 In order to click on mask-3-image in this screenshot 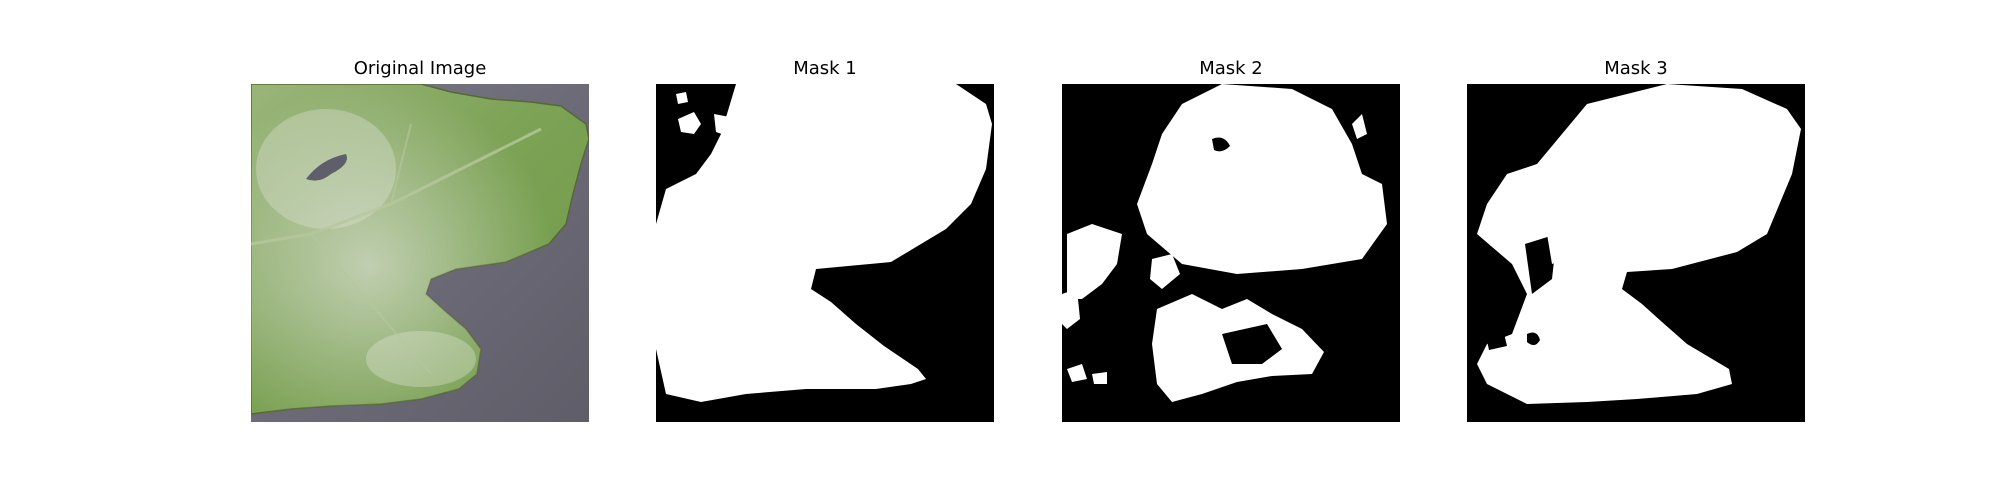, I will do `click(1636, 253)`.